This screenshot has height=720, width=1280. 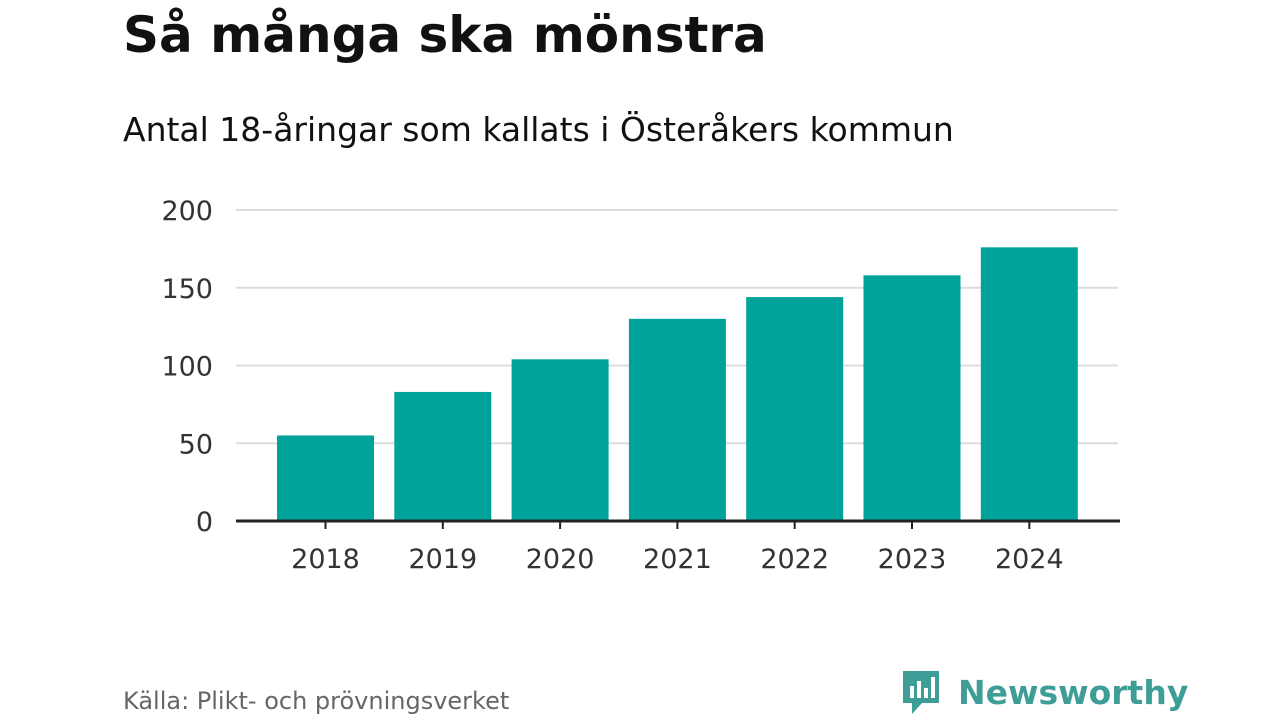 What do you see at coordinates (187, 211) in the screenshot?
I see `y-tick-label: 200` at bounding box center [187, 211].